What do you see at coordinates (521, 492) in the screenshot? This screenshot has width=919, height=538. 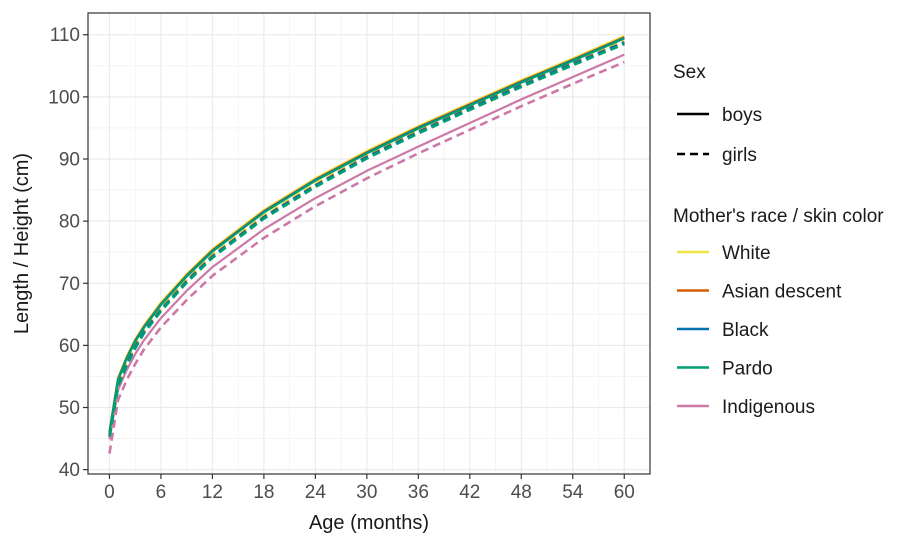 I see `x-tick-label: 48` at bounding box center [521, 492].